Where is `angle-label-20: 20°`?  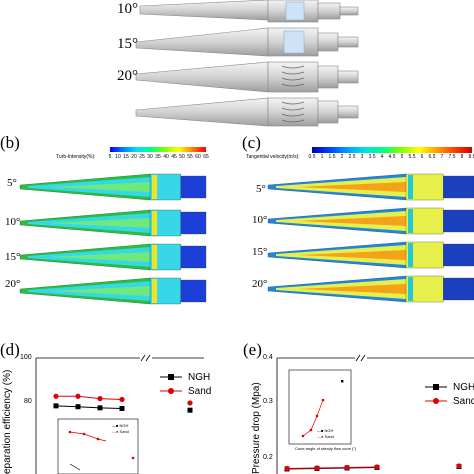 angle-label-20: 20° is located at coordinates (127, 76).